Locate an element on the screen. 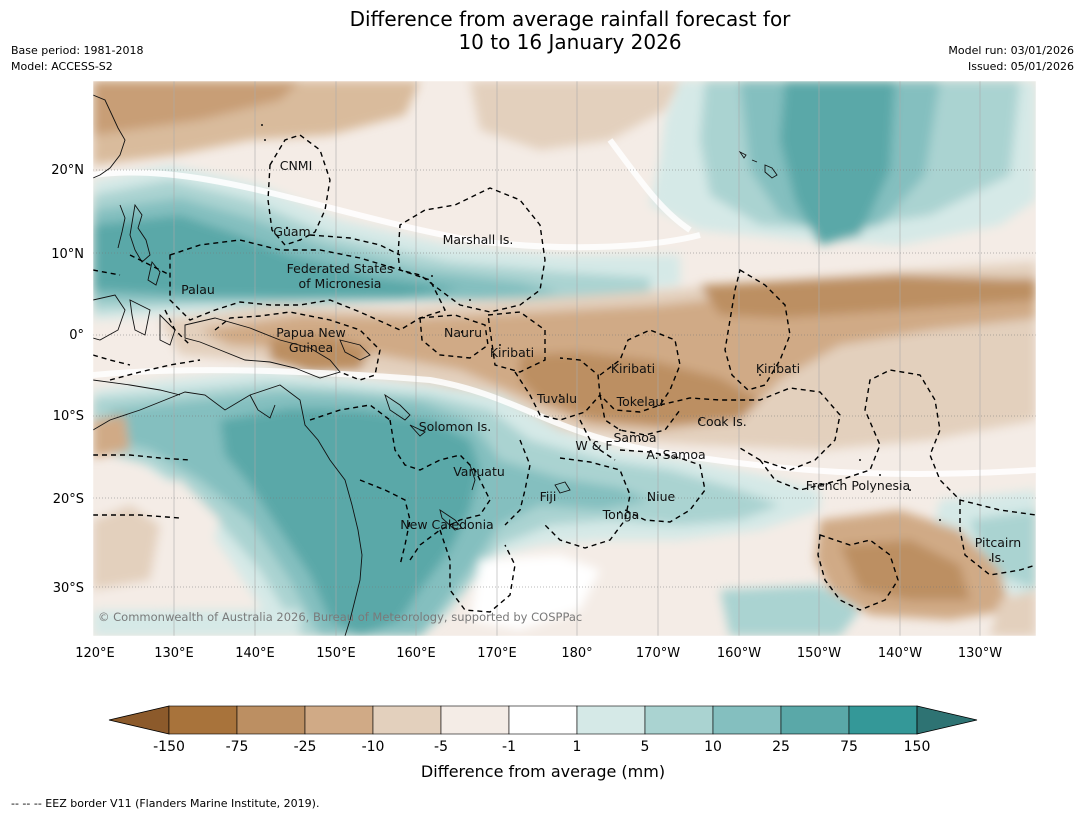  region-label: Niue is located at coordinates (661, 496).